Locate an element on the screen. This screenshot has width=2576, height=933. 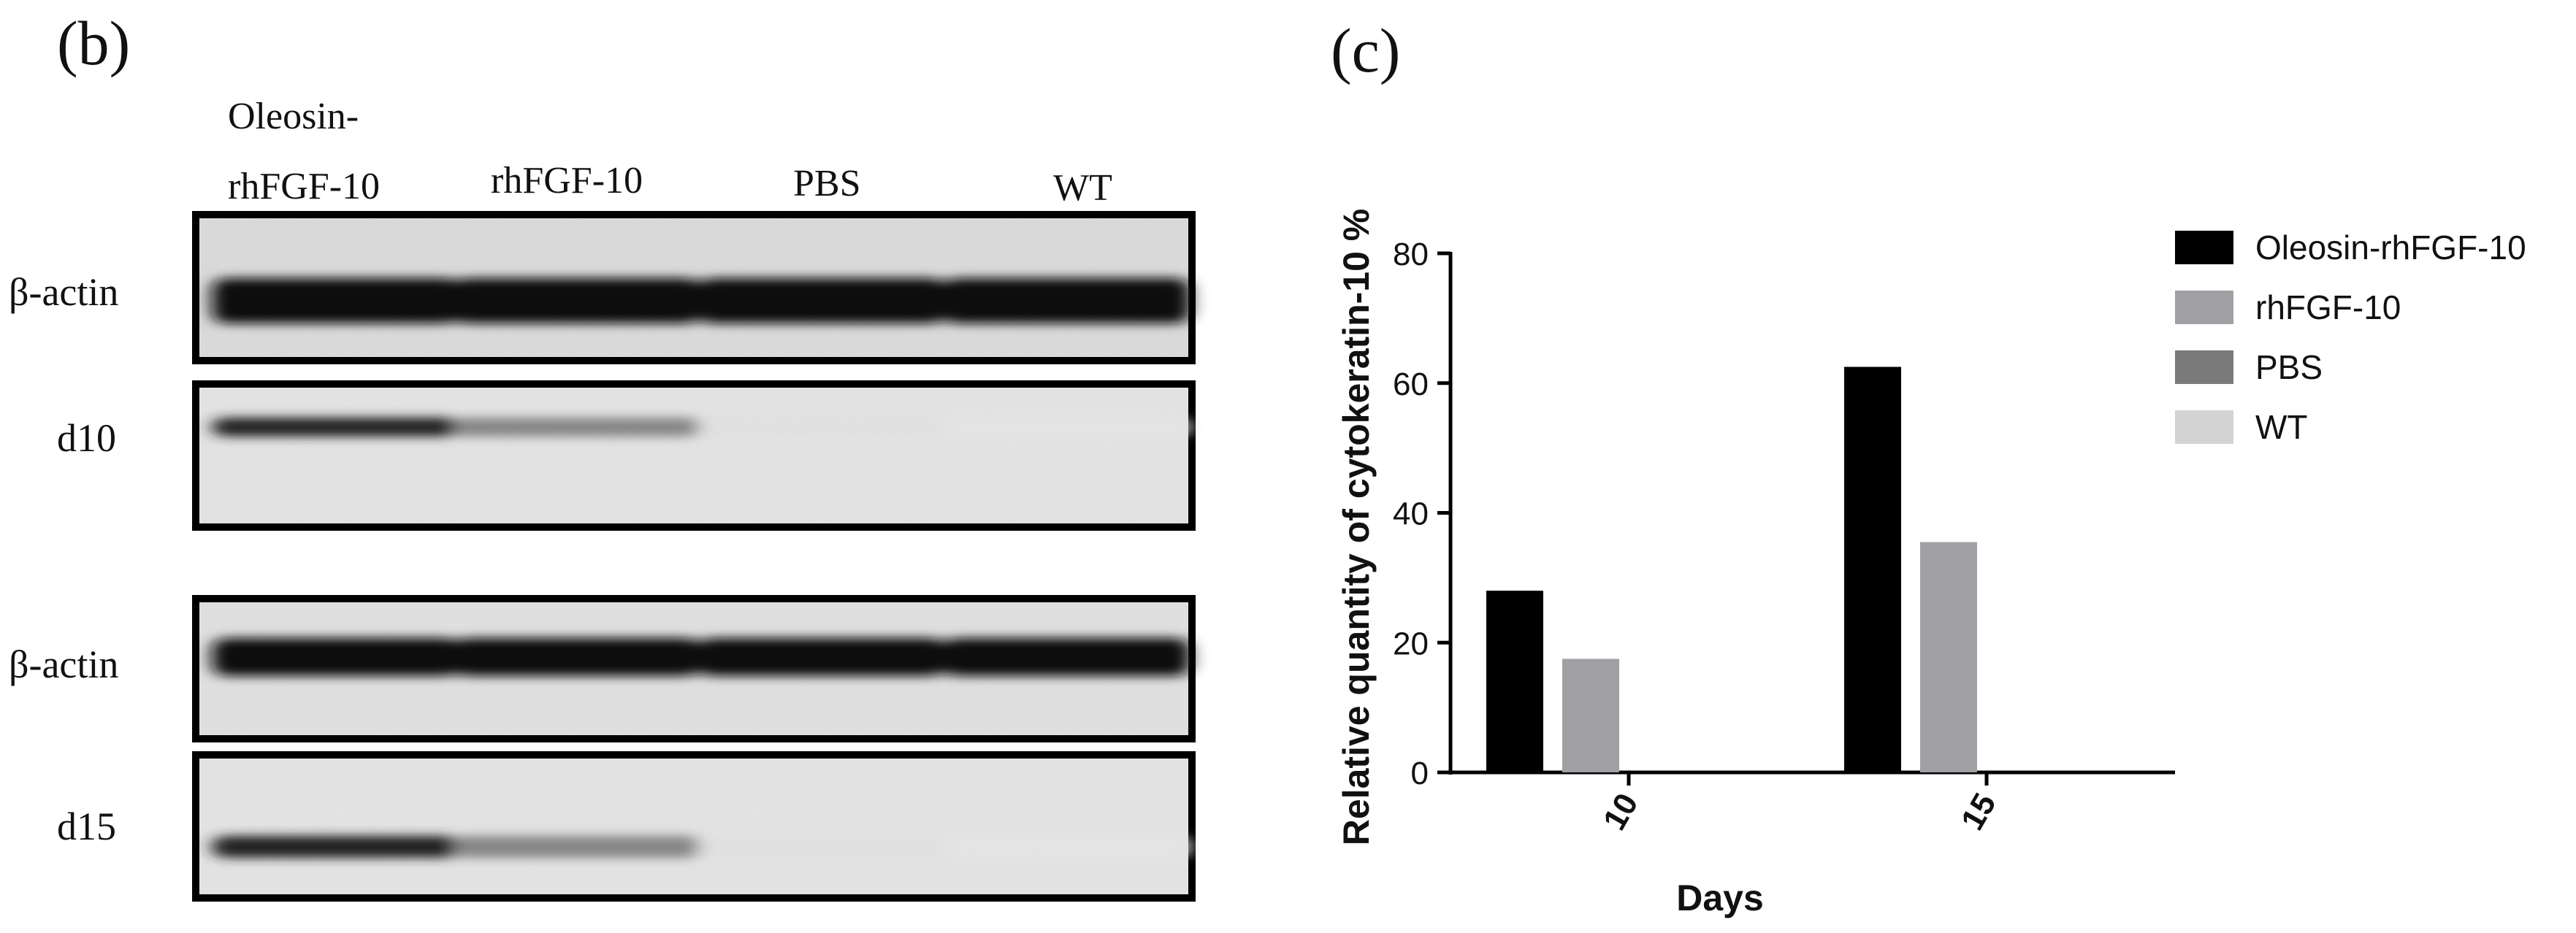
blot-strip-beta-actin-d15 is located at coordinates (694, 669).